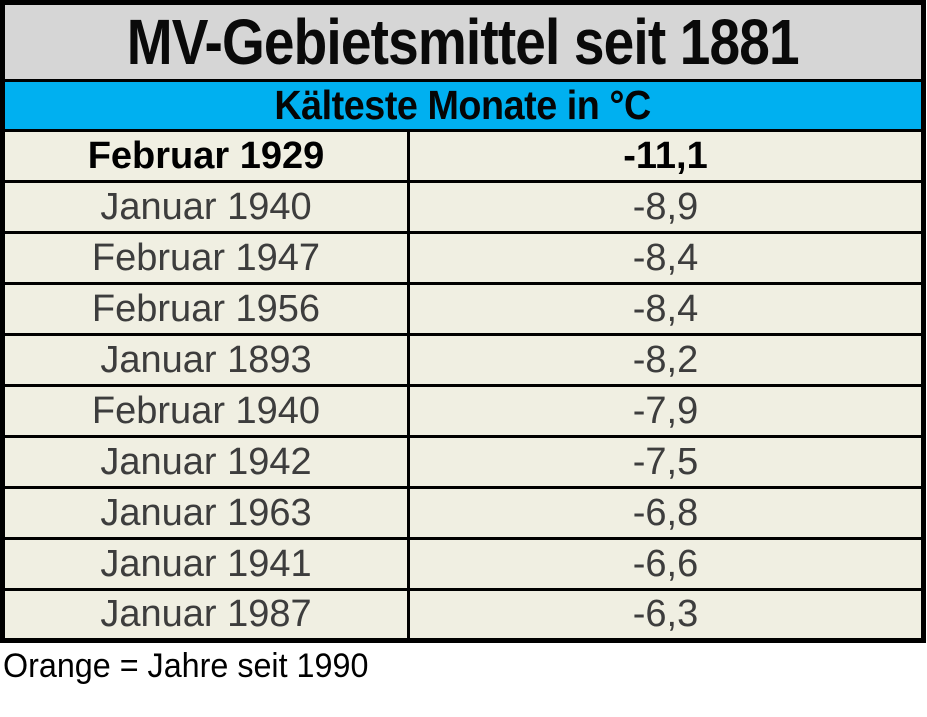 The height and width of the screenshot is (717, 927). Describe the element at coordinates (205, 564) in the screenshot. I see `month-cell: Januar 1941` at that location.